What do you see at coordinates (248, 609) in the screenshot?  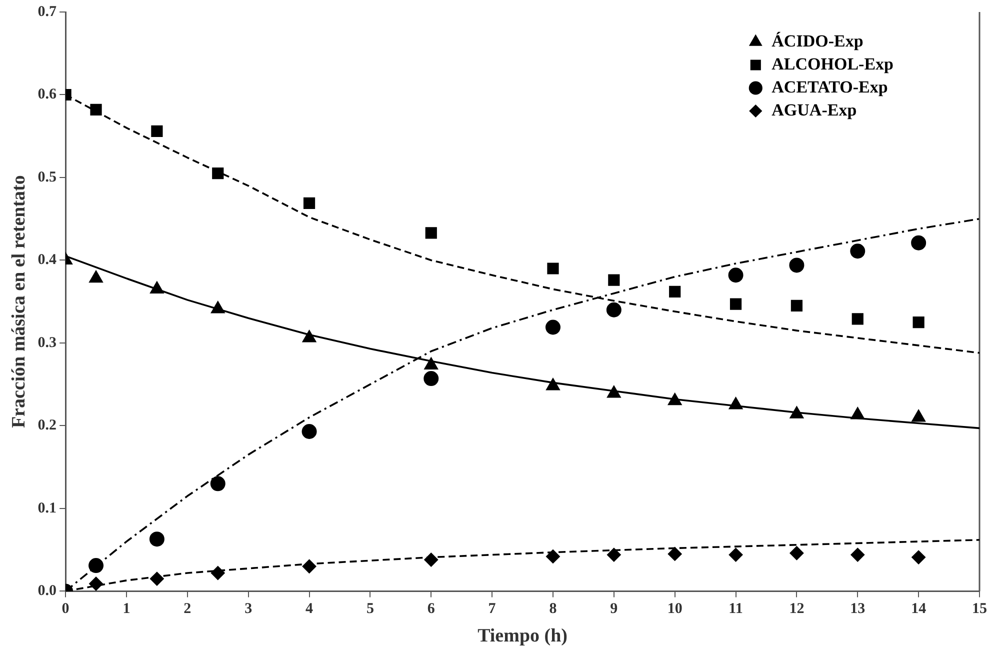 I see `x-tick-label: 3` at bounding box center [248, 609].